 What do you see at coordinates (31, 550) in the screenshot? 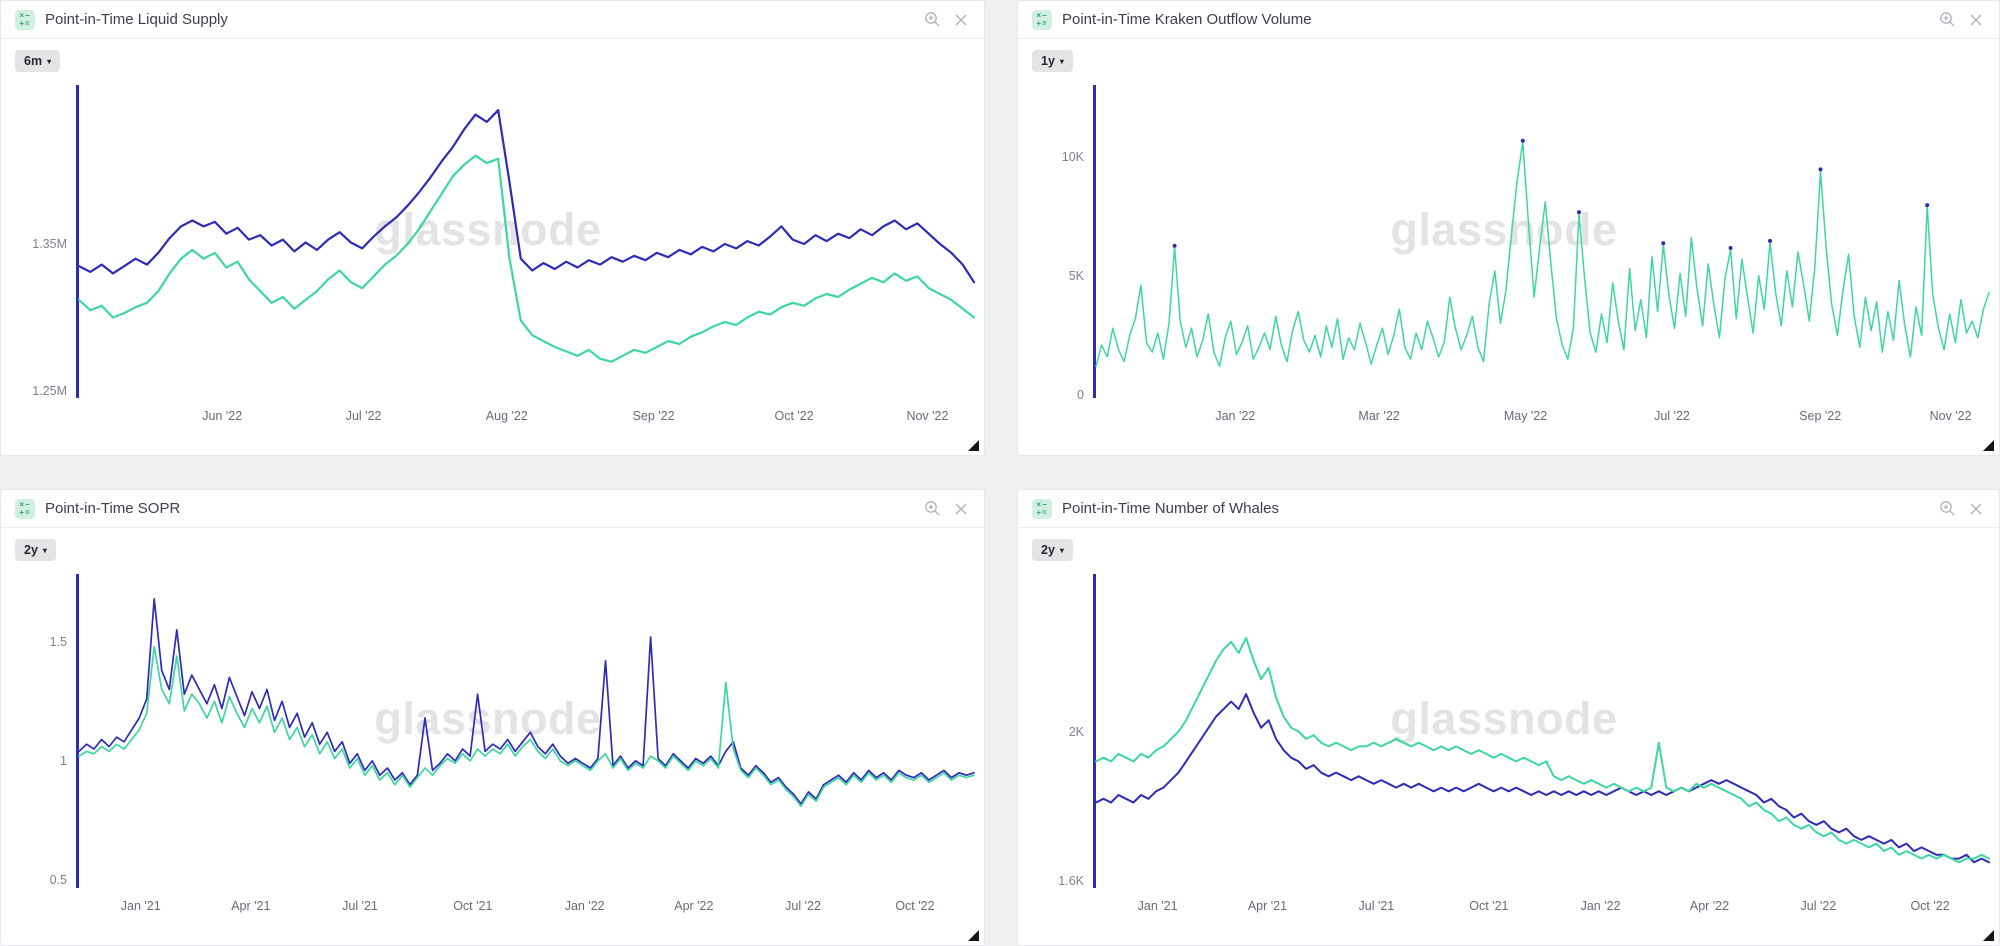
I see `range-label: 2y` at bounding box center [31, 550].